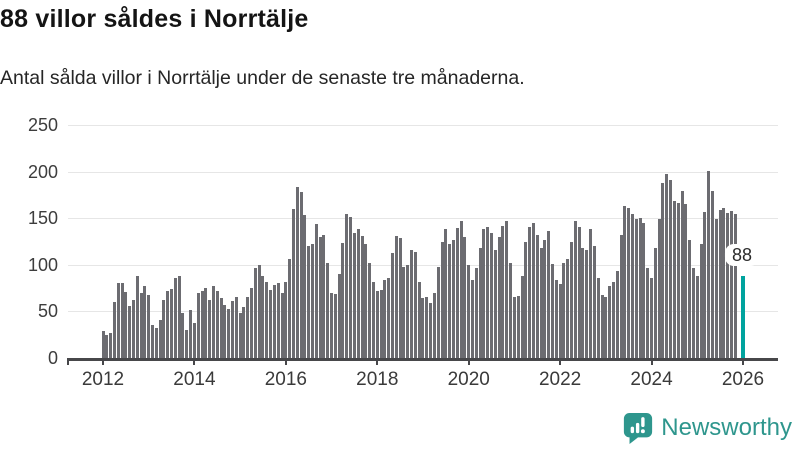 This screenshot has width=800, height=450. I want to click on y-axis-tick-label: 150, so click(42, 218).